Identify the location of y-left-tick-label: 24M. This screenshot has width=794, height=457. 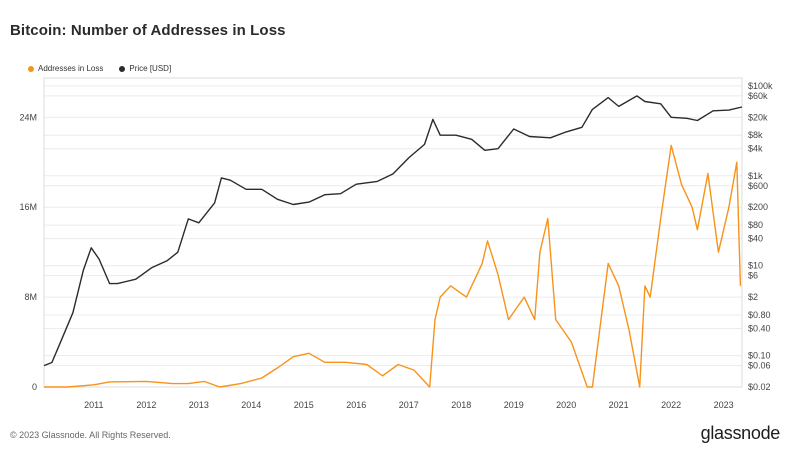
(28, 117).